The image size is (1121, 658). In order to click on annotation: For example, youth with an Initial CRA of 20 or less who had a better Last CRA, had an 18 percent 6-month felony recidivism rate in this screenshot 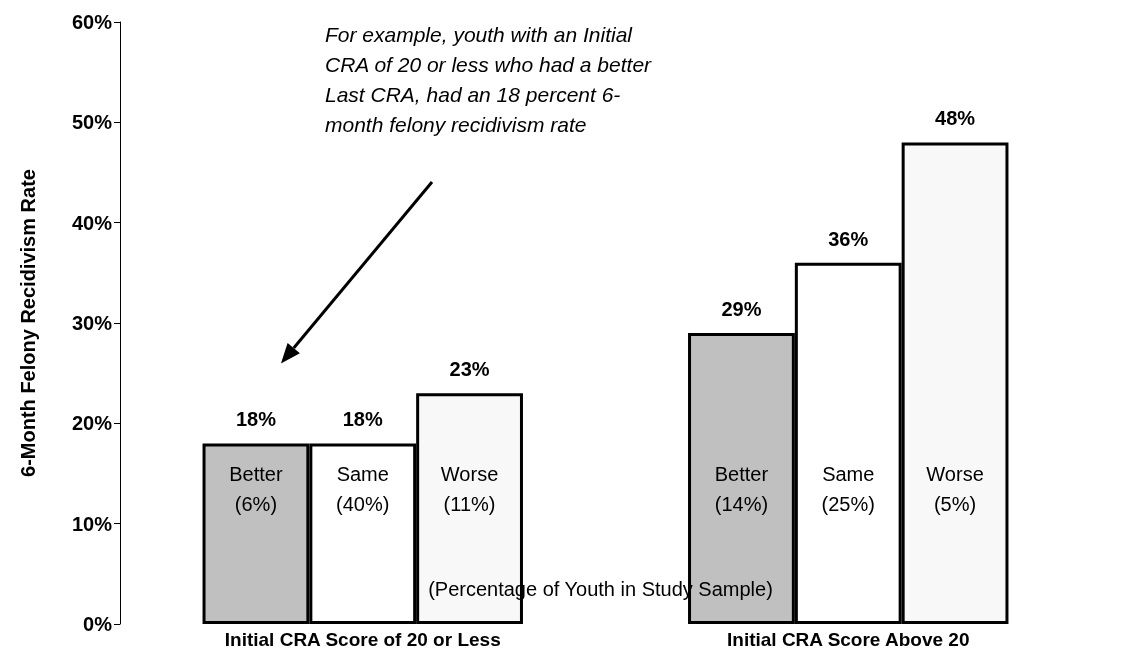, I will do `click(489, 80)`.